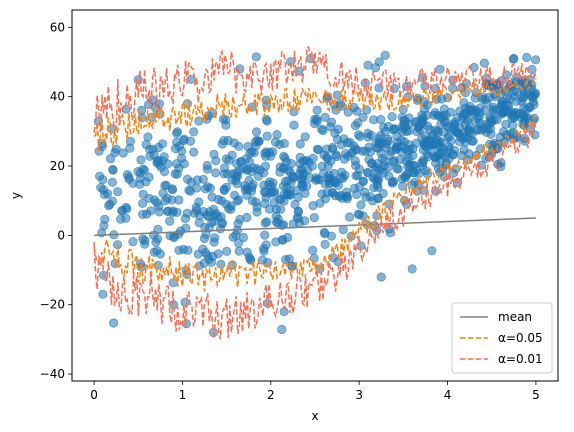 This screenshot has height=432, width=574. I want to click on series-line-alpha-005-upper, so click(315, 112).